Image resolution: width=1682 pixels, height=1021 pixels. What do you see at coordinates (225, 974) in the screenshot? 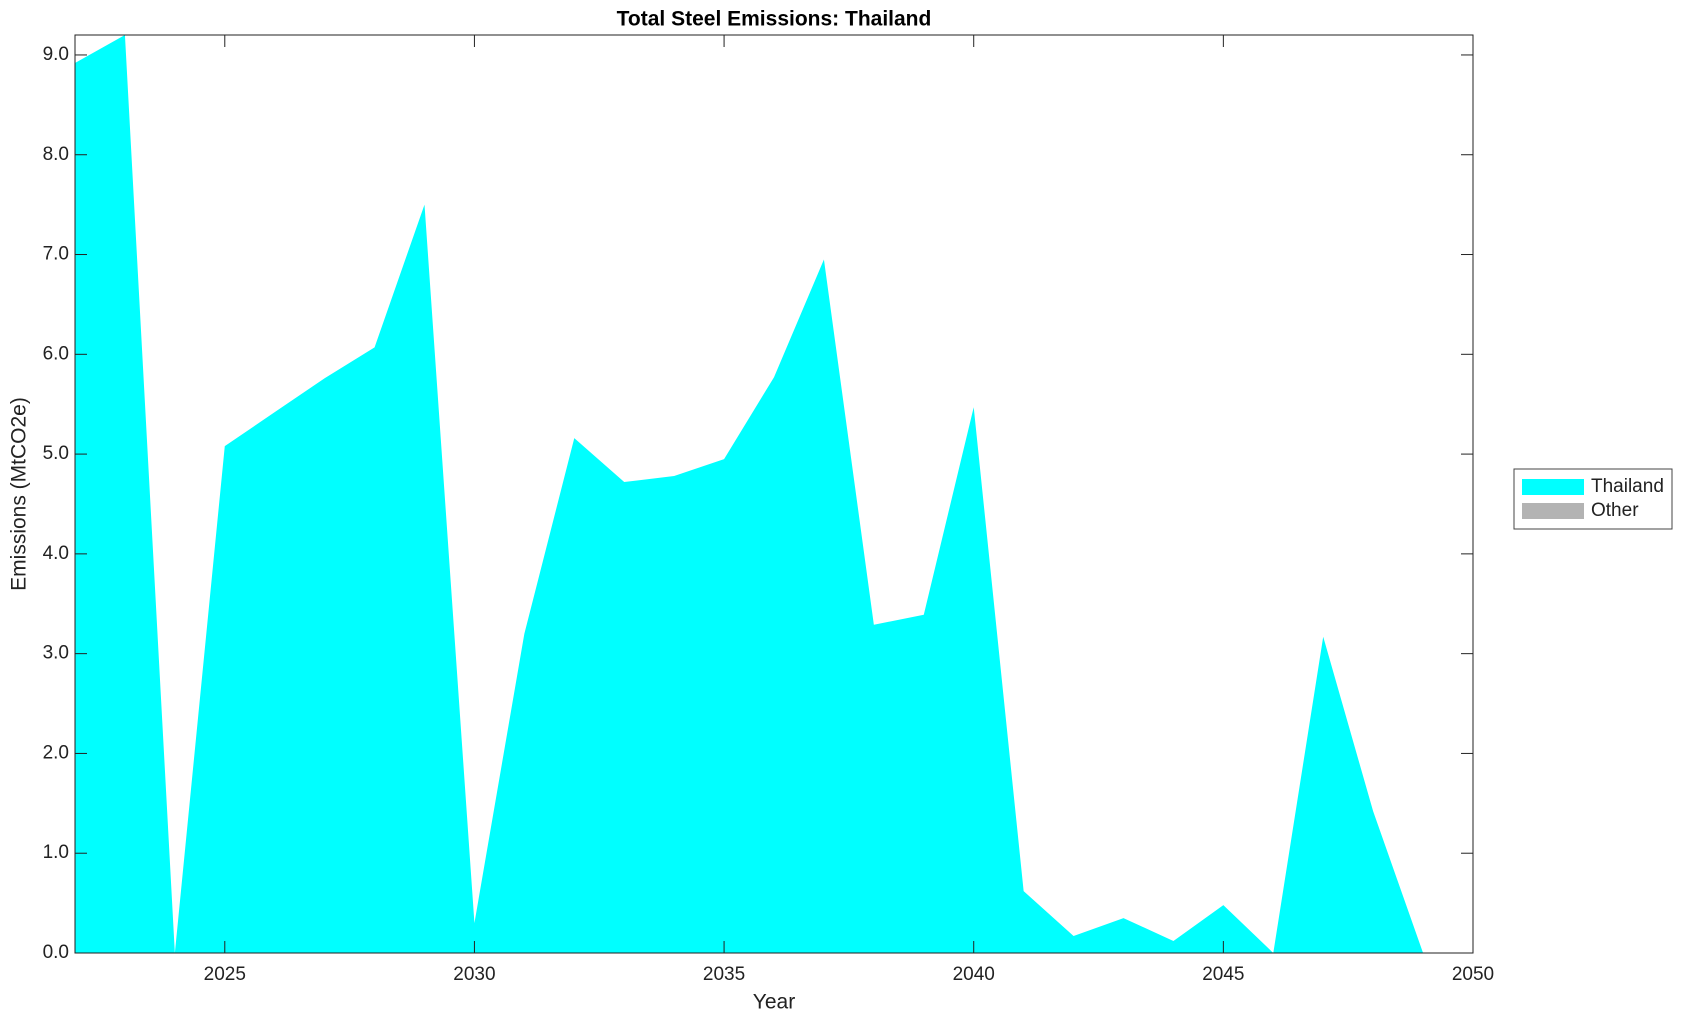
I see `x-tick-label: 2025` at bounding box center [225, 974].